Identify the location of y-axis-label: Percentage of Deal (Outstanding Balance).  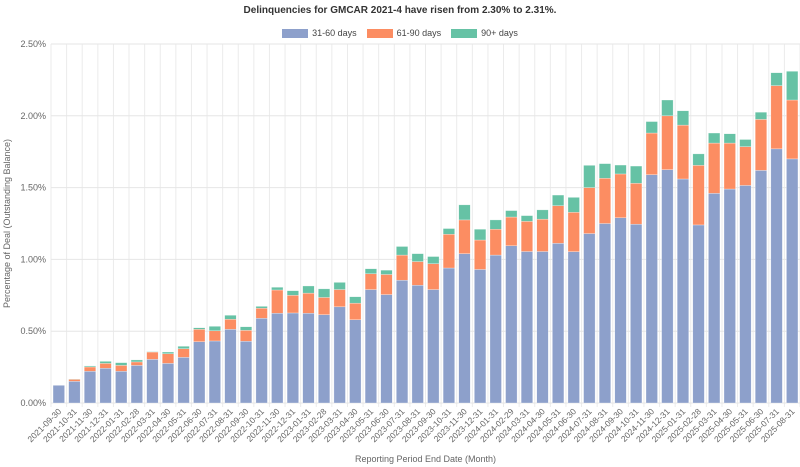
(7, 223).